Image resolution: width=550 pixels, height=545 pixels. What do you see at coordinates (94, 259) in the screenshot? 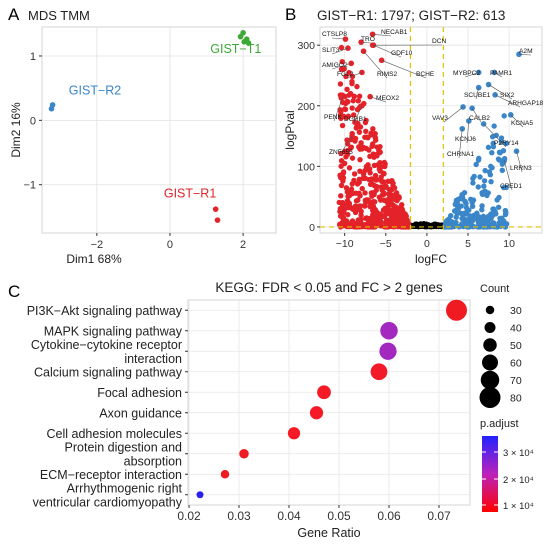
I see `x-axis-label-a: Dim1 68%` at bounding box center [94, 259].